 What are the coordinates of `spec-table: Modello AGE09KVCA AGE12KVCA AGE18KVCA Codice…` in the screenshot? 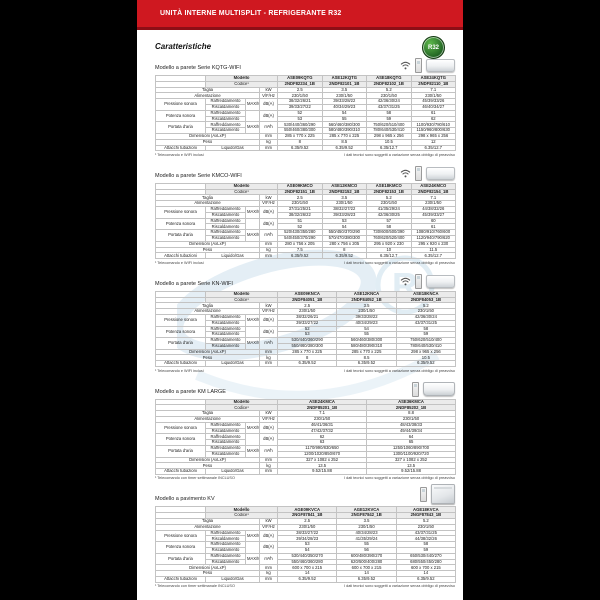 It's located at (306, 544).